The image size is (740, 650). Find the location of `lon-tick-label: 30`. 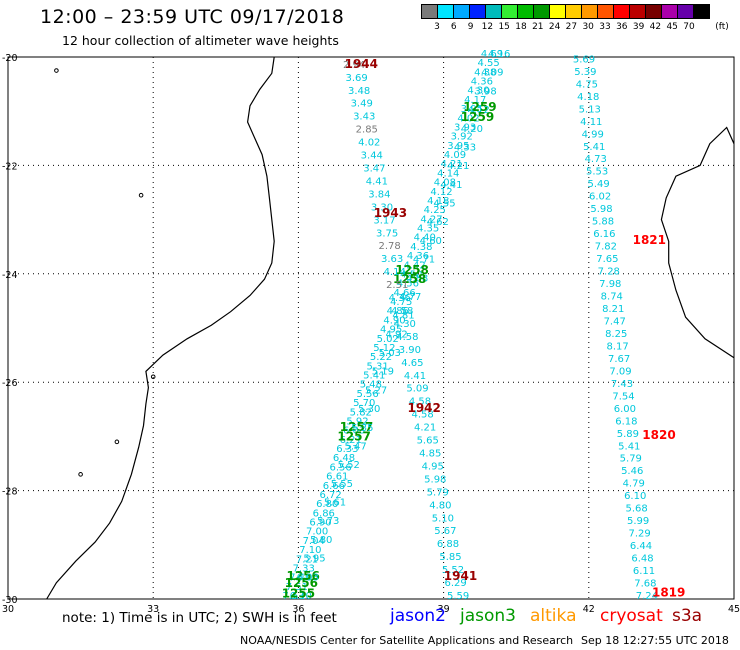

lon-tick-label: 30 is located at coordinates (8, 609).